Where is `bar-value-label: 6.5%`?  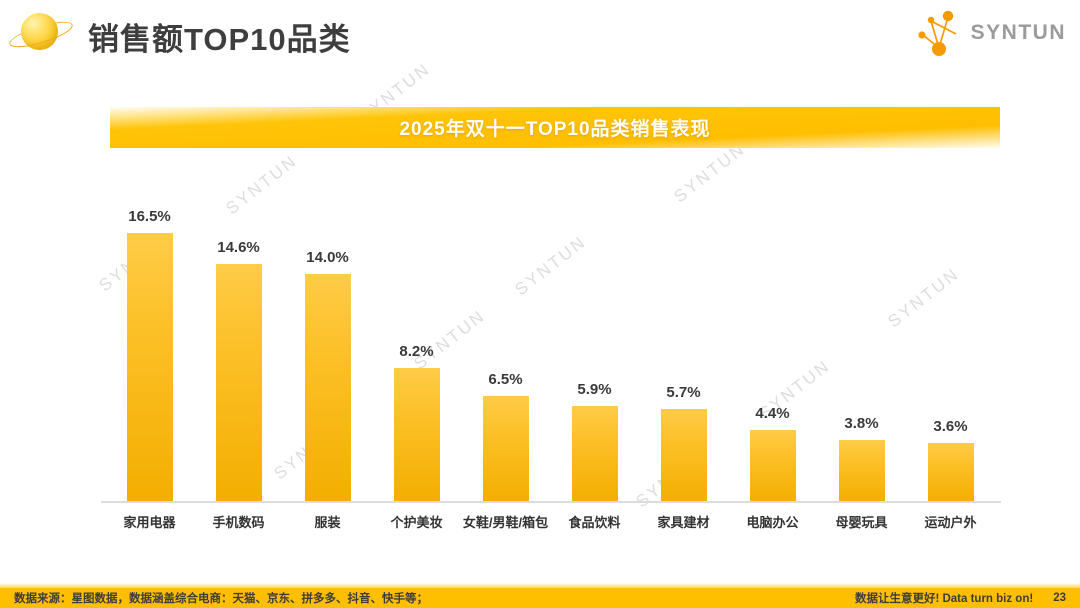 bar-value-label: 6.5% is located at coordinates (505, 380).